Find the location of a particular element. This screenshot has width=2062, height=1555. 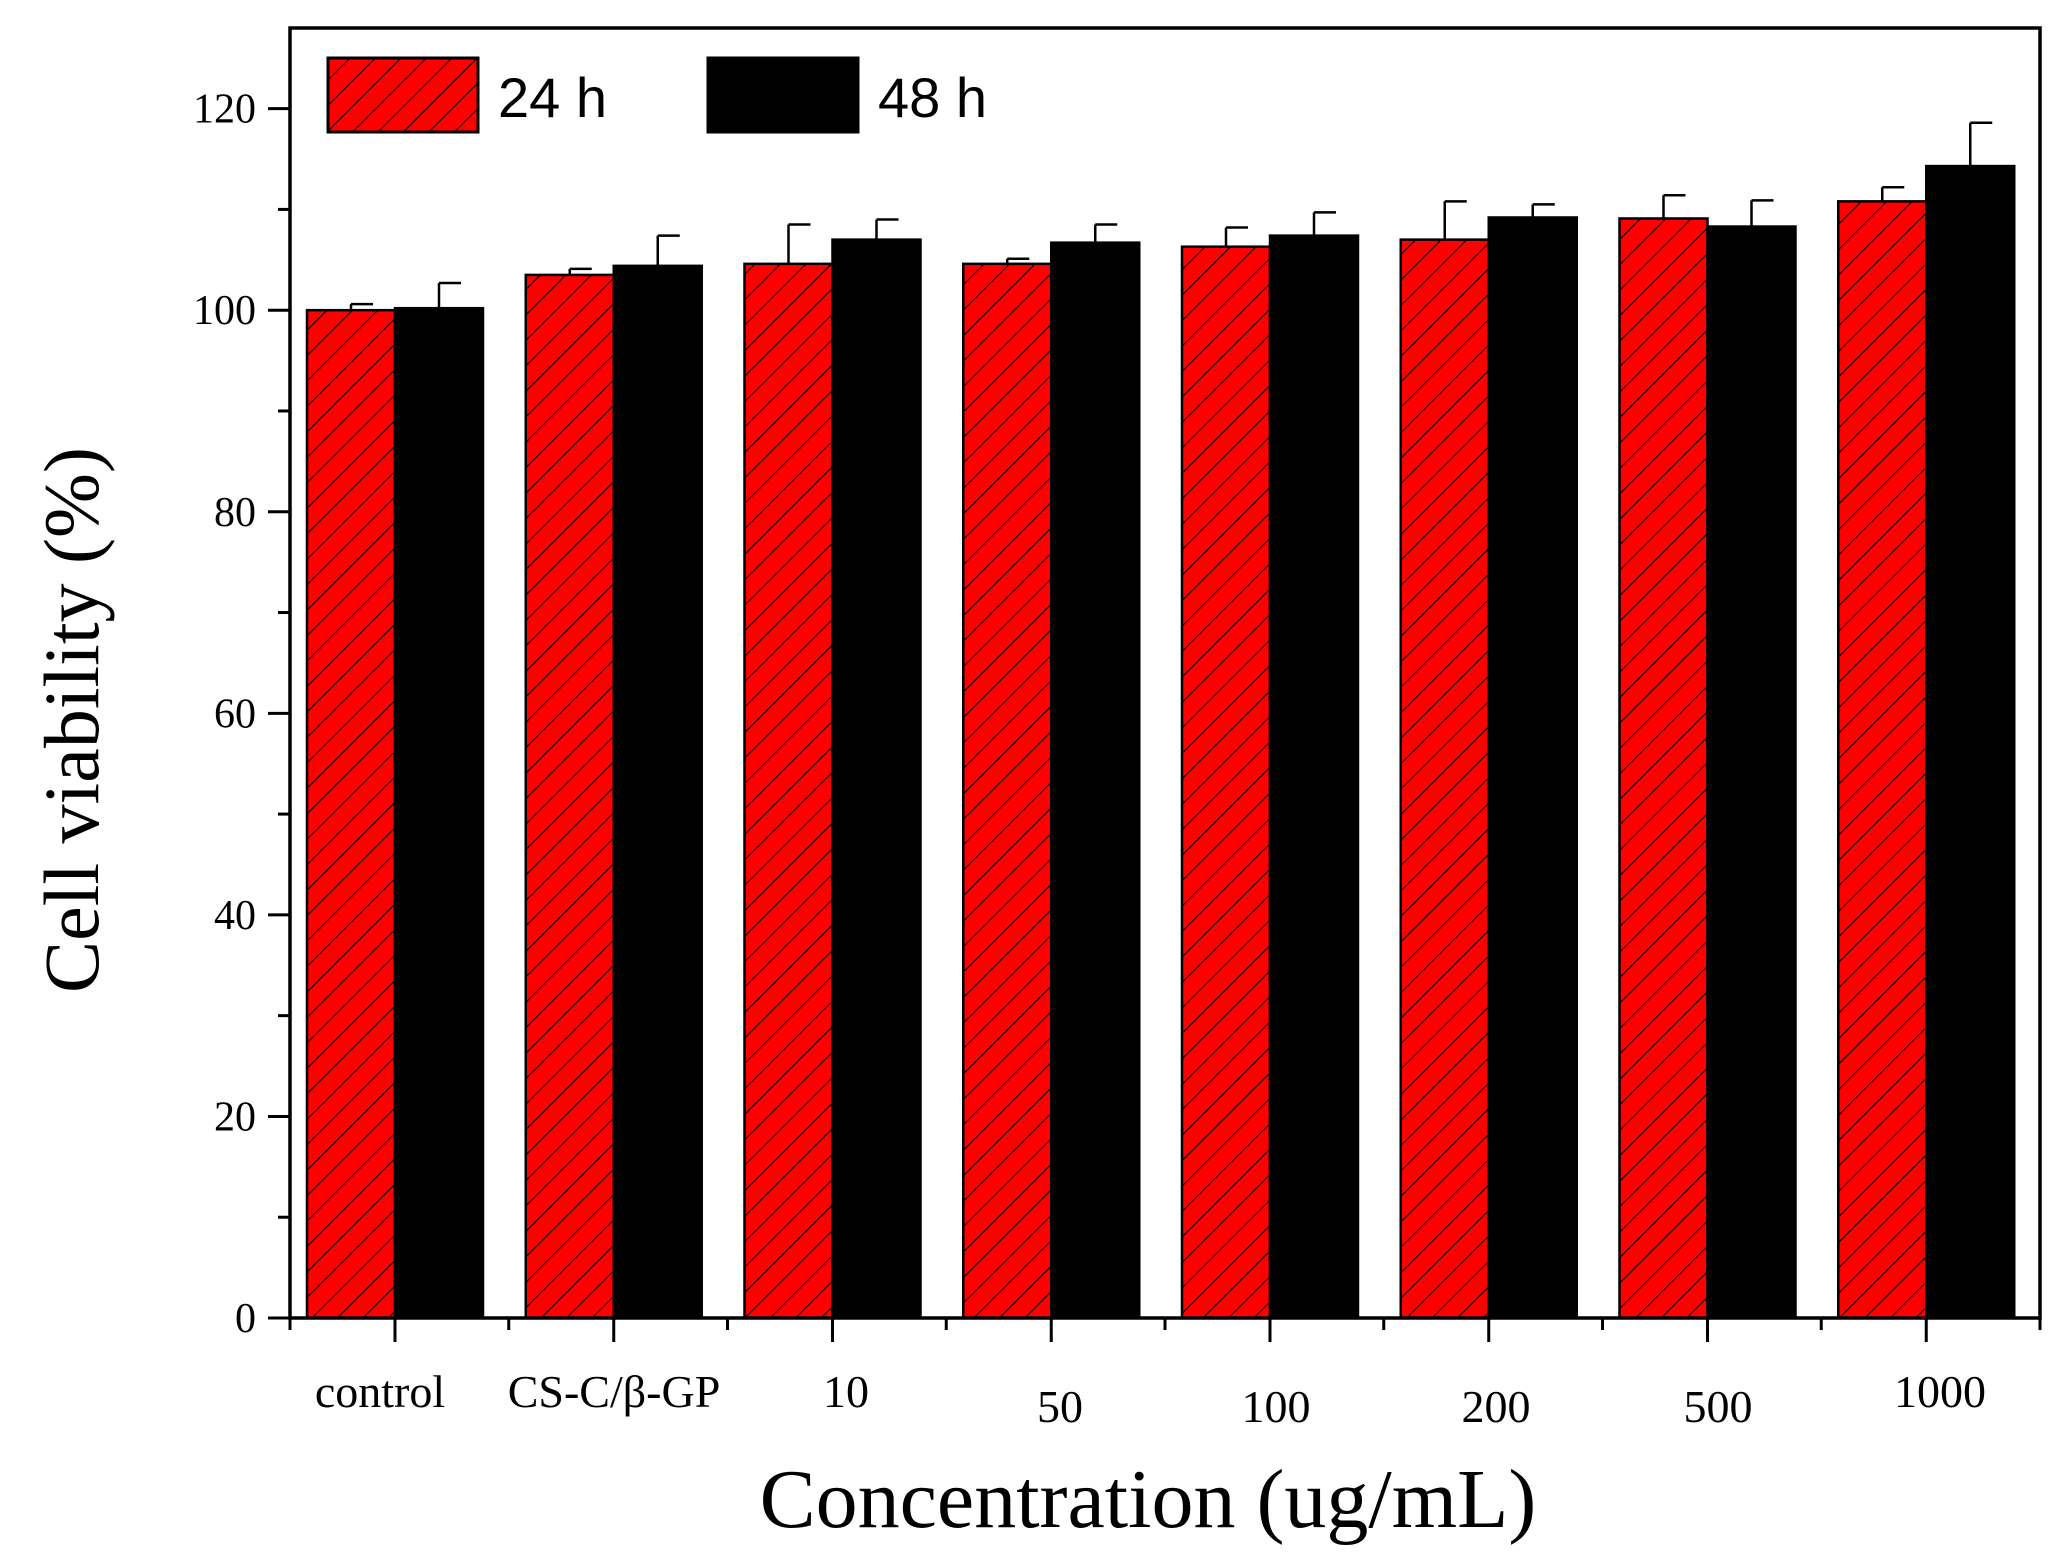

y-axis-title: Cell viability (%) is located at coordinates (71, 720).